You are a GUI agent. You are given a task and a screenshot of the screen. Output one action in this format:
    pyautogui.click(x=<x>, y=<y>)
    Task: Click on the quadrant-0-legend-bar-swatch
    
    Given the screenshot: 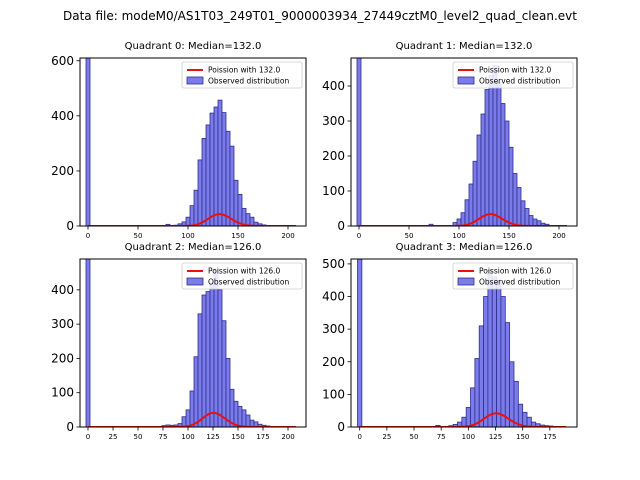 What is the action you would take?
    pyautogui.click(x=195, y=80)
    